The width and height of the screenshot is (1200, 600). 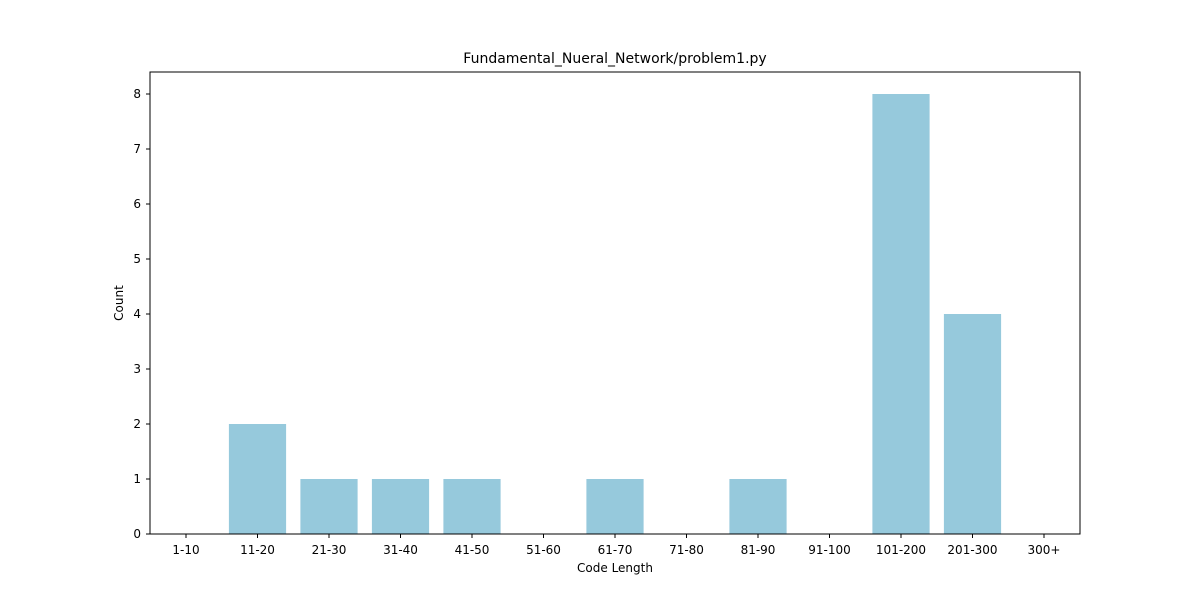 What do you see at coordinates (137, 94) in the screenshot?
I see `y-tick-label: 8` at bounding box center [137, 94].